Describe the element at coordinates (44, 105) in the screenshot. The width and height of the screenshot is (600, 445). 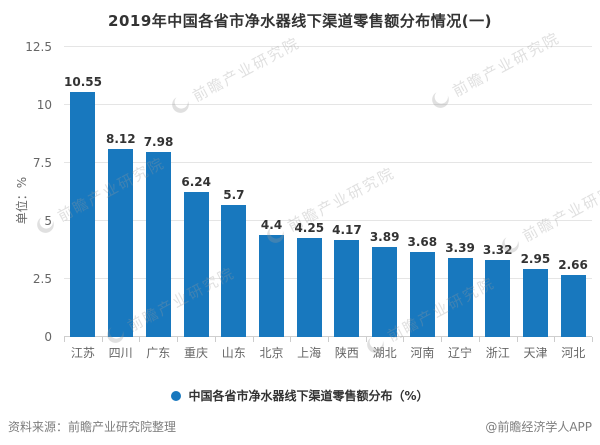
I see `y-tick-label: 10` at that location.